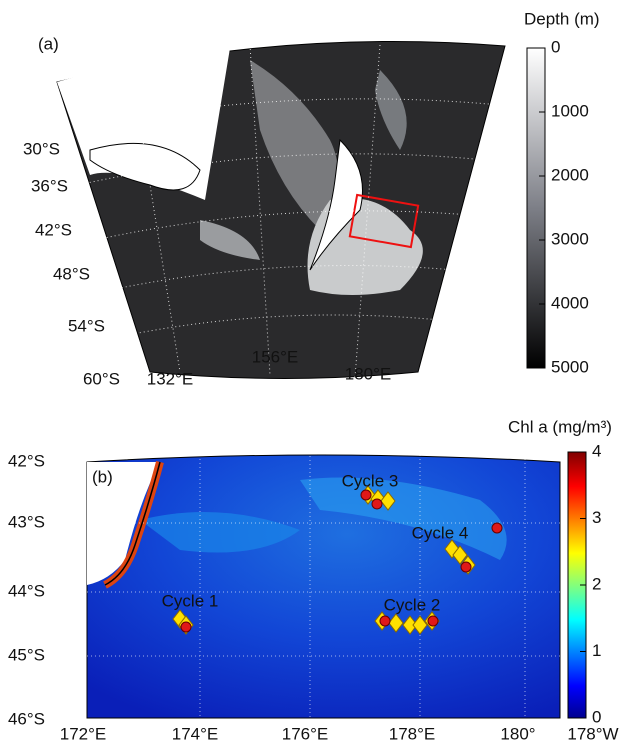  What do you see at coordinates (275, 356) in the screenshot?
I see `lon-label: 156°E` at bounding box center [275, 356].